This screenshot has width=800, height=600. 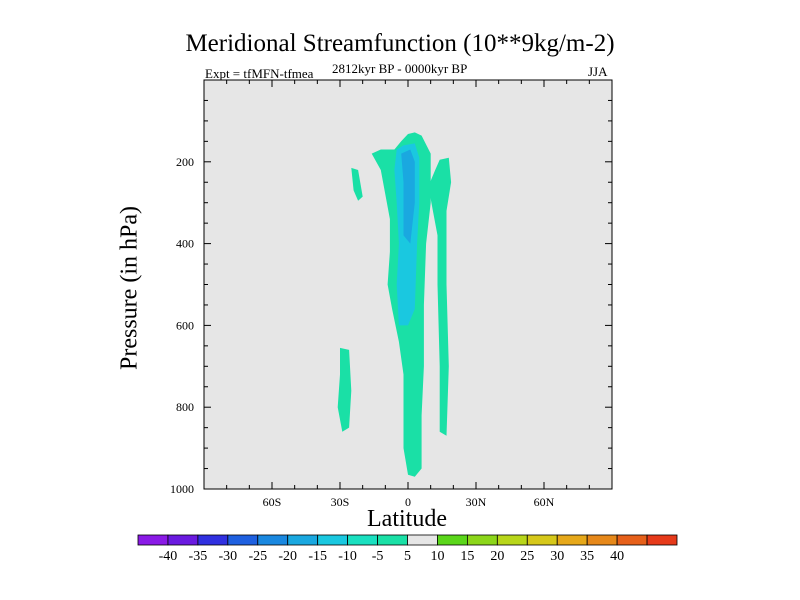 I want to click on colorbar-label: 10, so click(x=437, y=556).